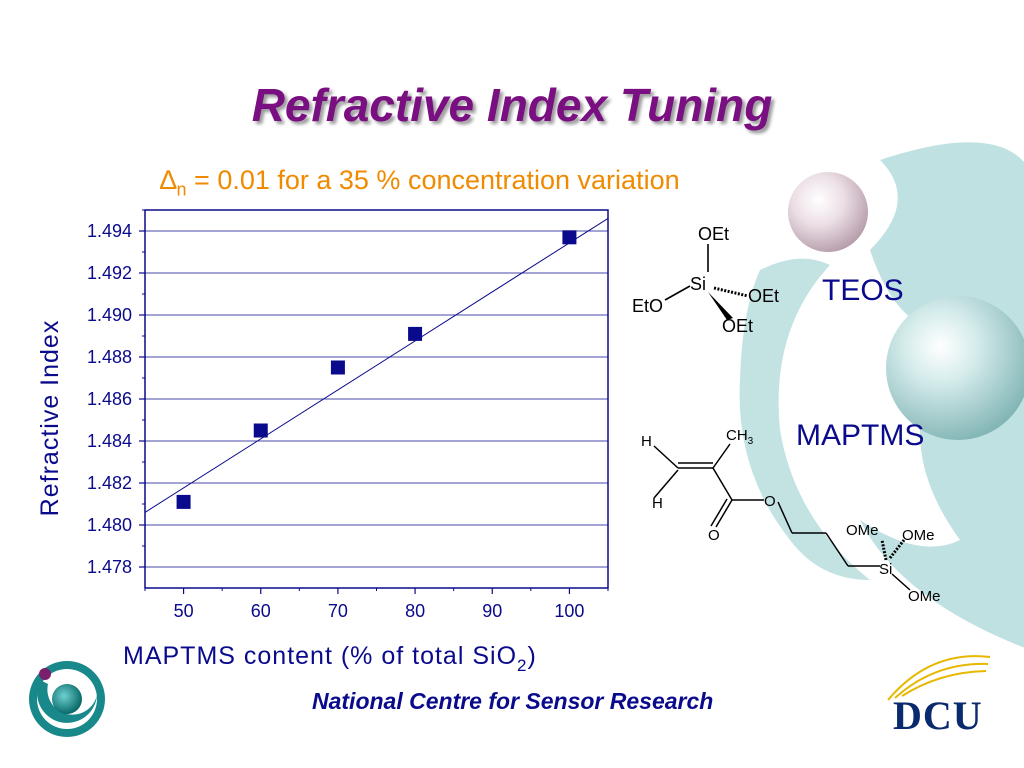  What do you see at coordinates (924, 596) in the screenshot?
I see `maptms-ome-3: OMe` at bounding box center [924, 596].